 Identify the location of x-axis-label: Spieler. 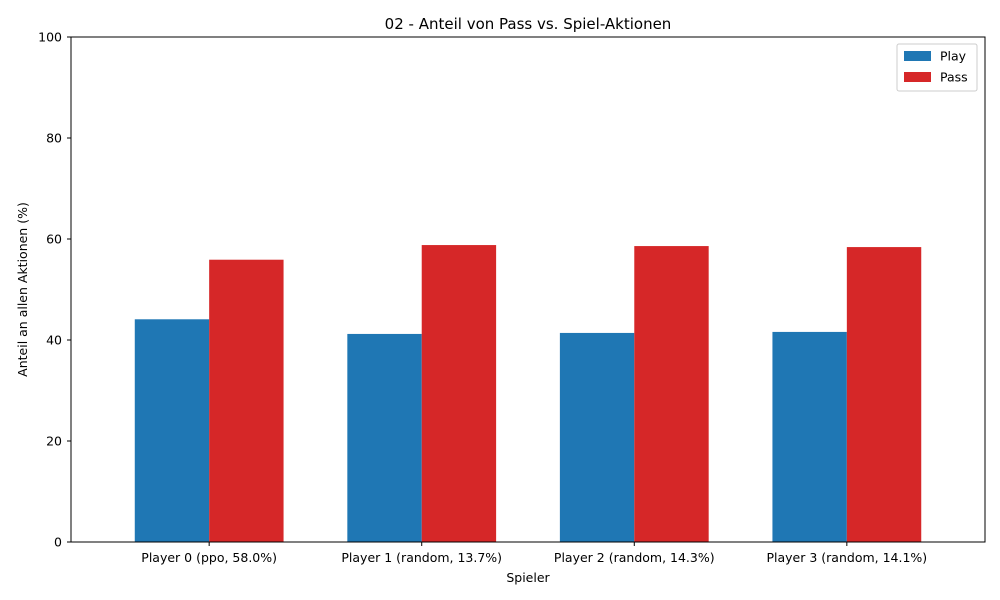
(528, 577).